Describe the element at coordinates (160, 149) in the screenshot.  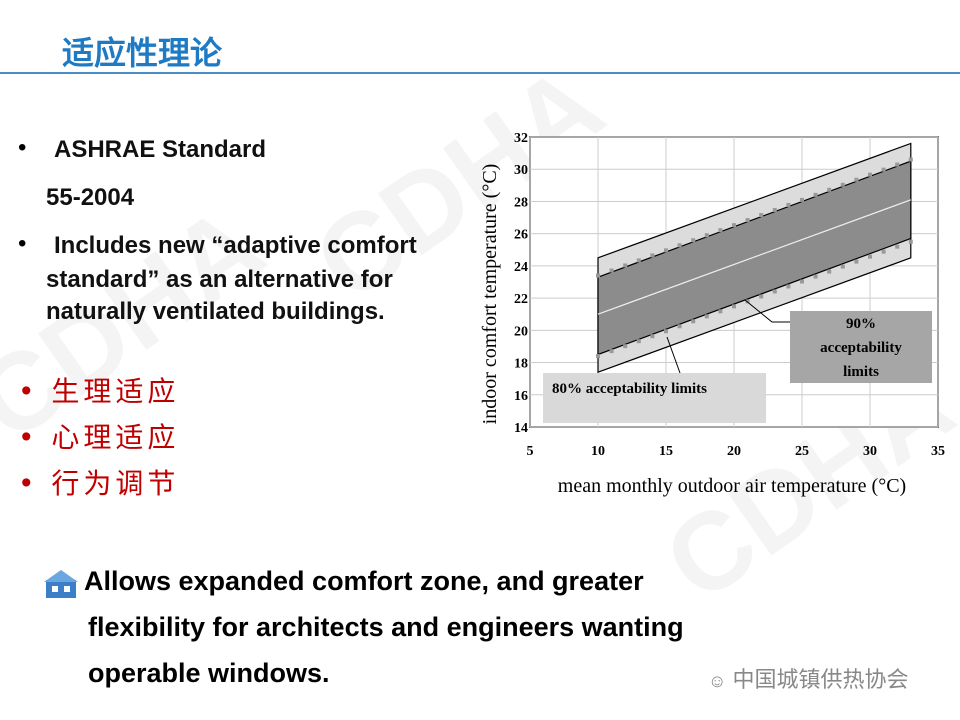
I see `bullet-text: ASHRAE Standard` at that location.